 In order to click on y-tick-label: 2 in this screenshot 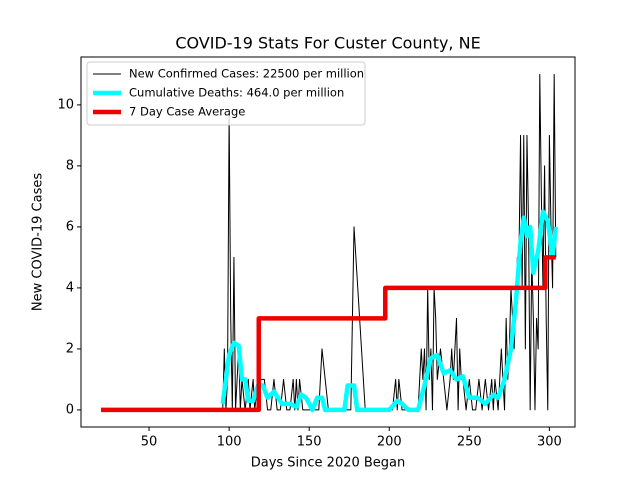, I will do `click(70, 348)`.